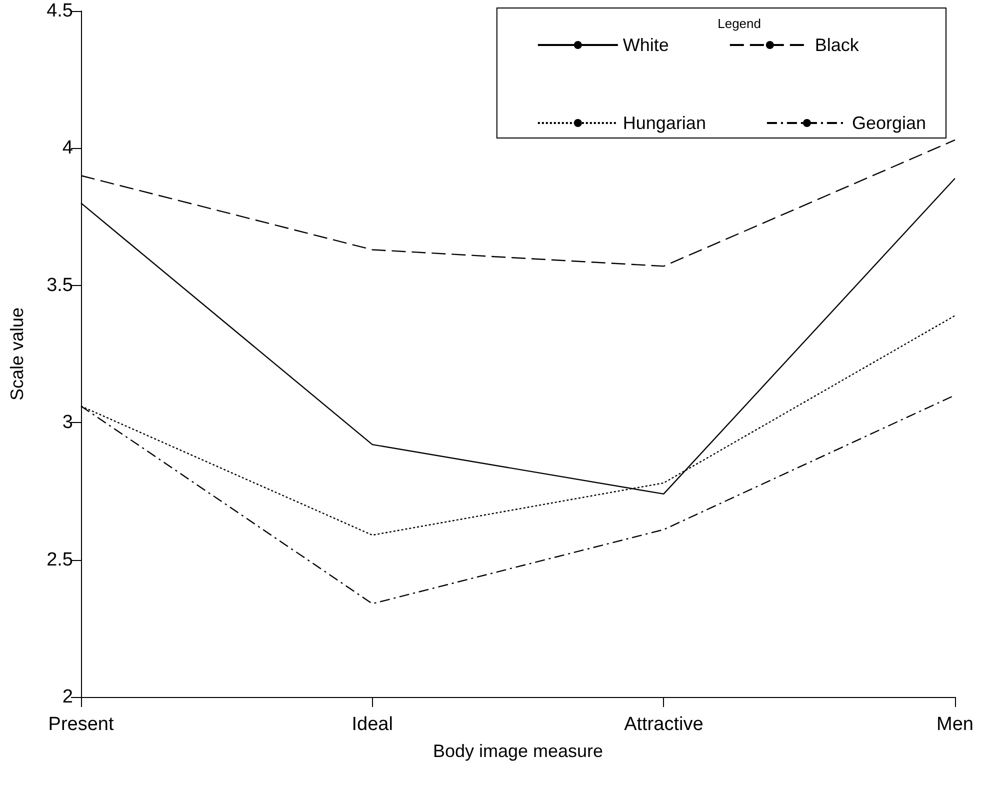  I want to click on y-tick-label: 4, so click(68, 148).